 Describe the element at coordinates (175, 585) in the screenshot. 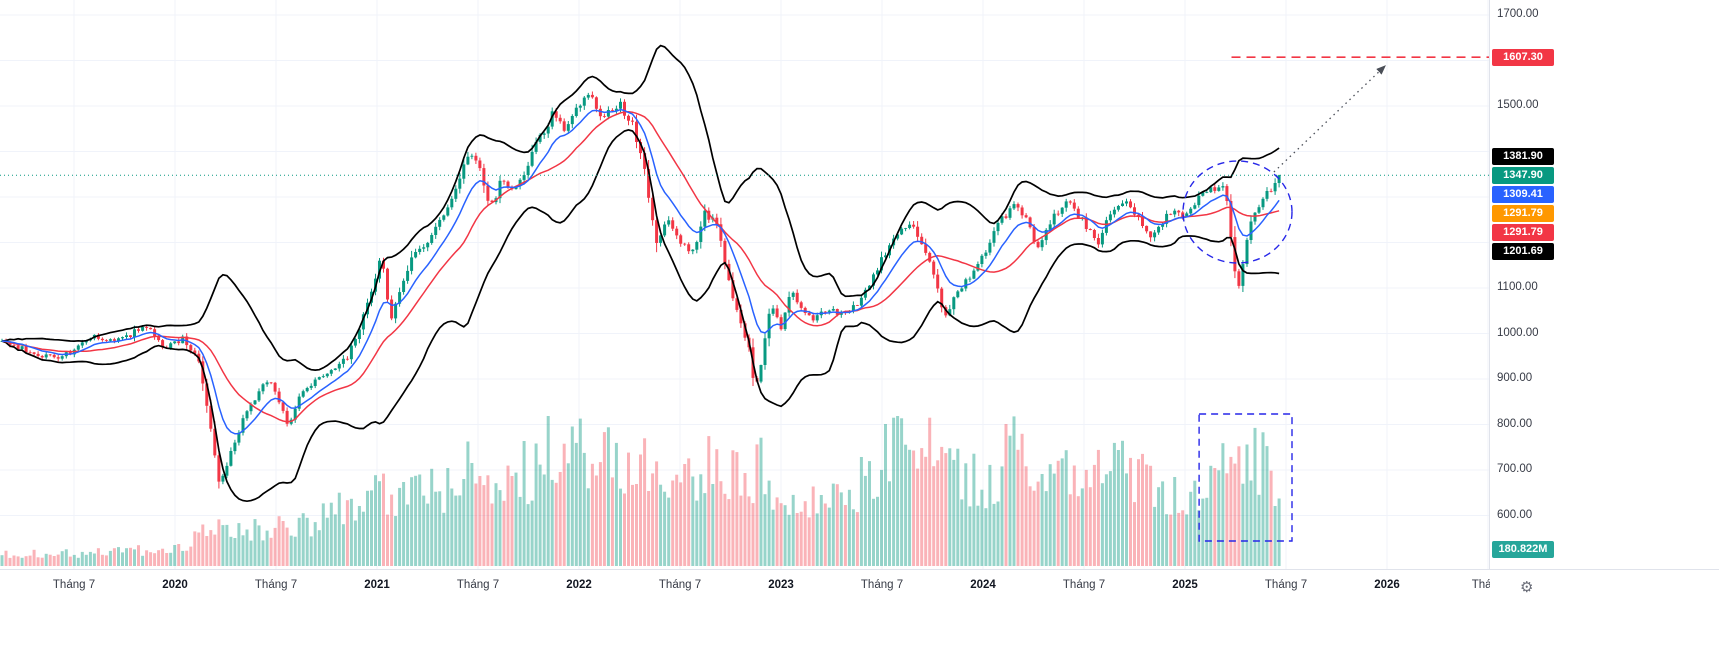

I see `time-tick-label: 2020` at that location.